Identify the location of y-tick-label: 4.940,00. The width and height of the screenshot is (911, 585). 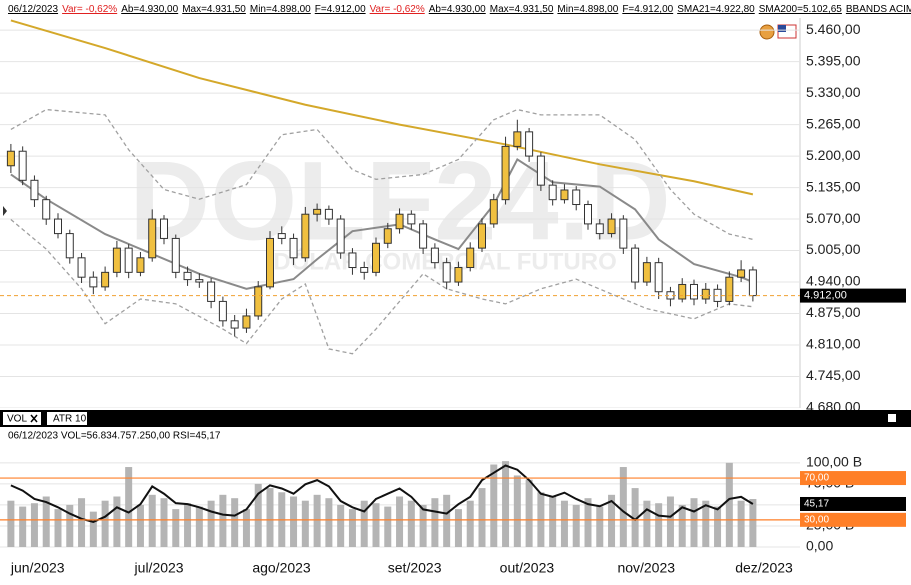
(833, 281).